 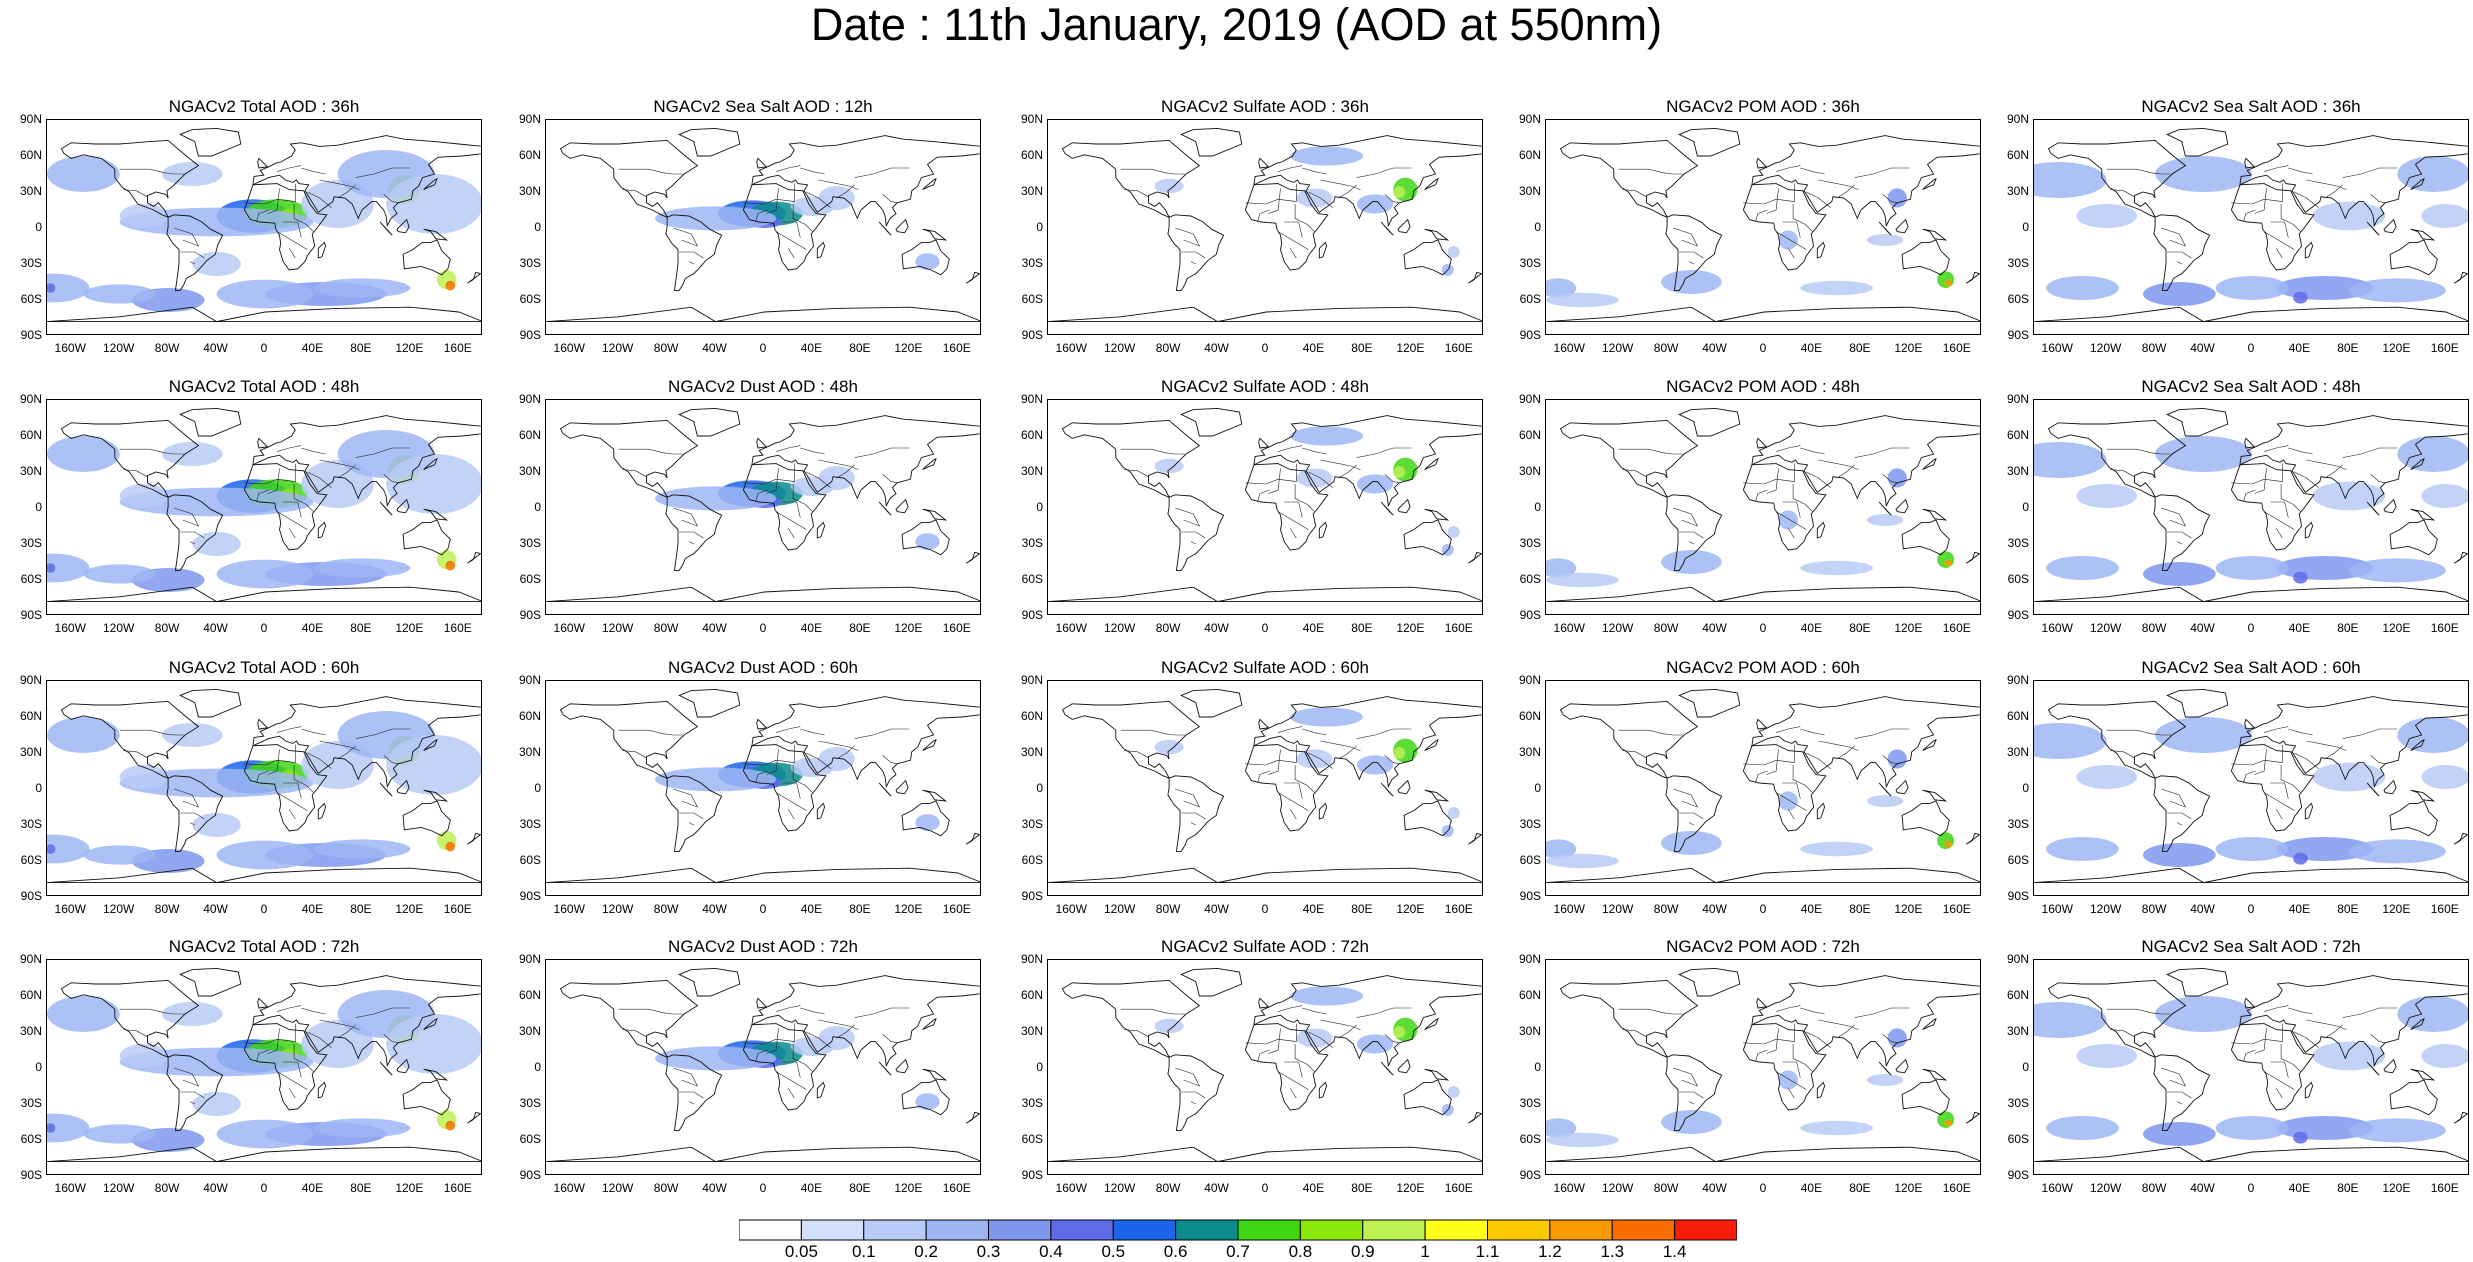 I want to click on lat-tick-label: 0, so click(x=38, y=1067).